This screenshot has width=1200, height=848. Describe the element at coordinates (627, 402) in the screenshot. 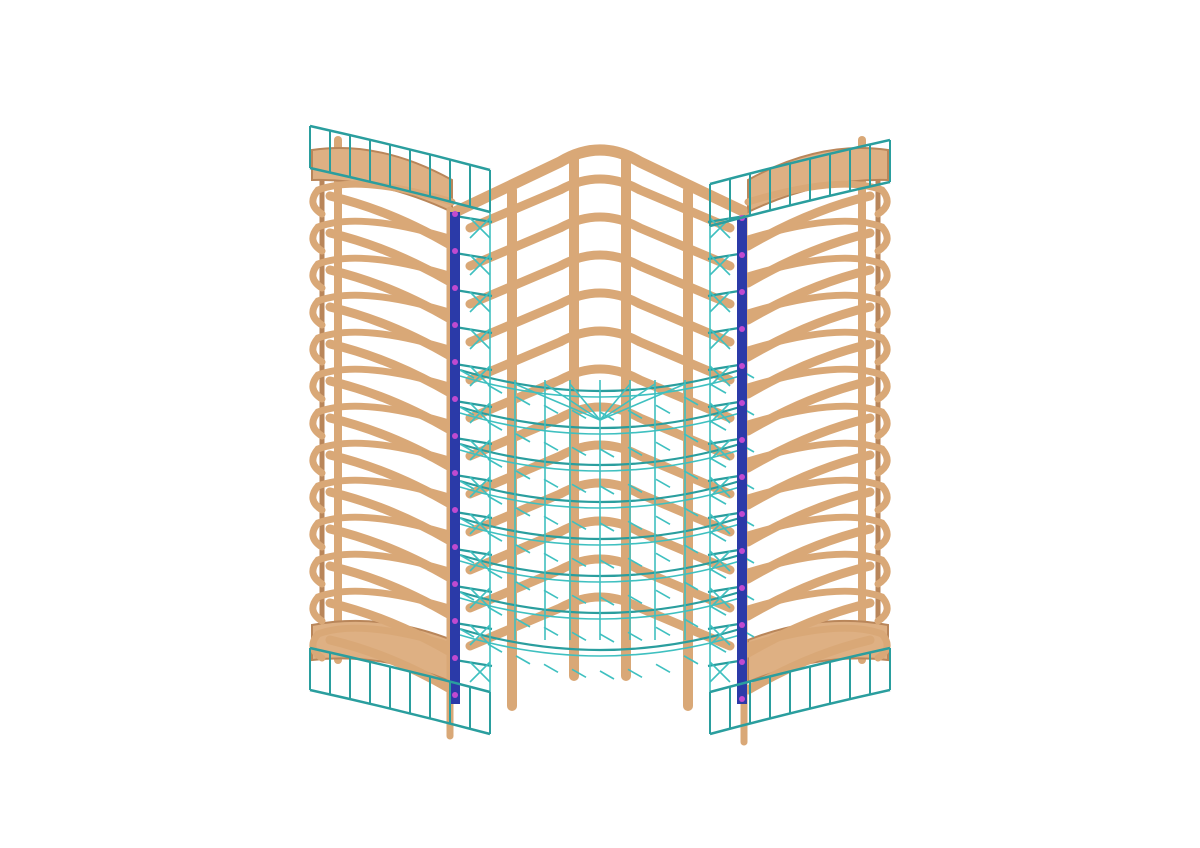

I see `truss-radial` at that location.